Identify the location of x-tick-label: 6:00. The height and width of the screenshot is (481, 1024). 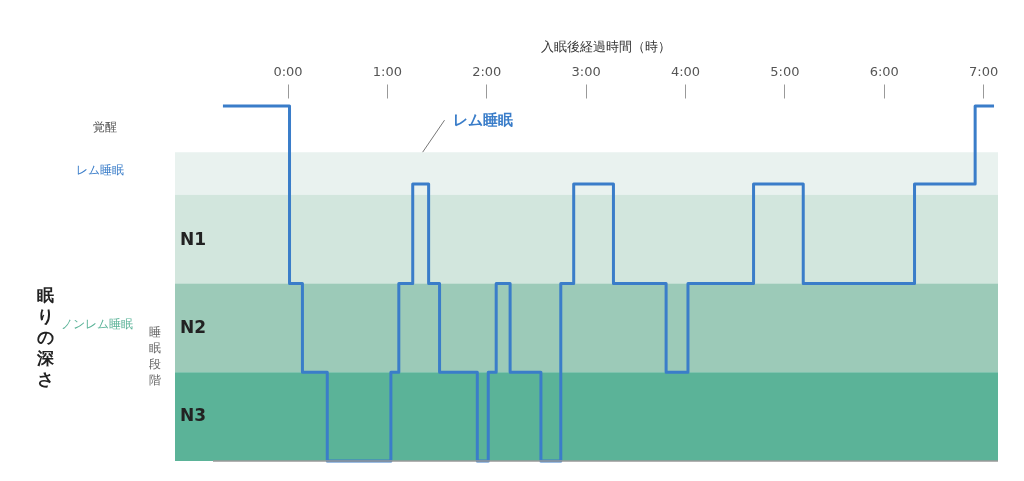
(884, 71).